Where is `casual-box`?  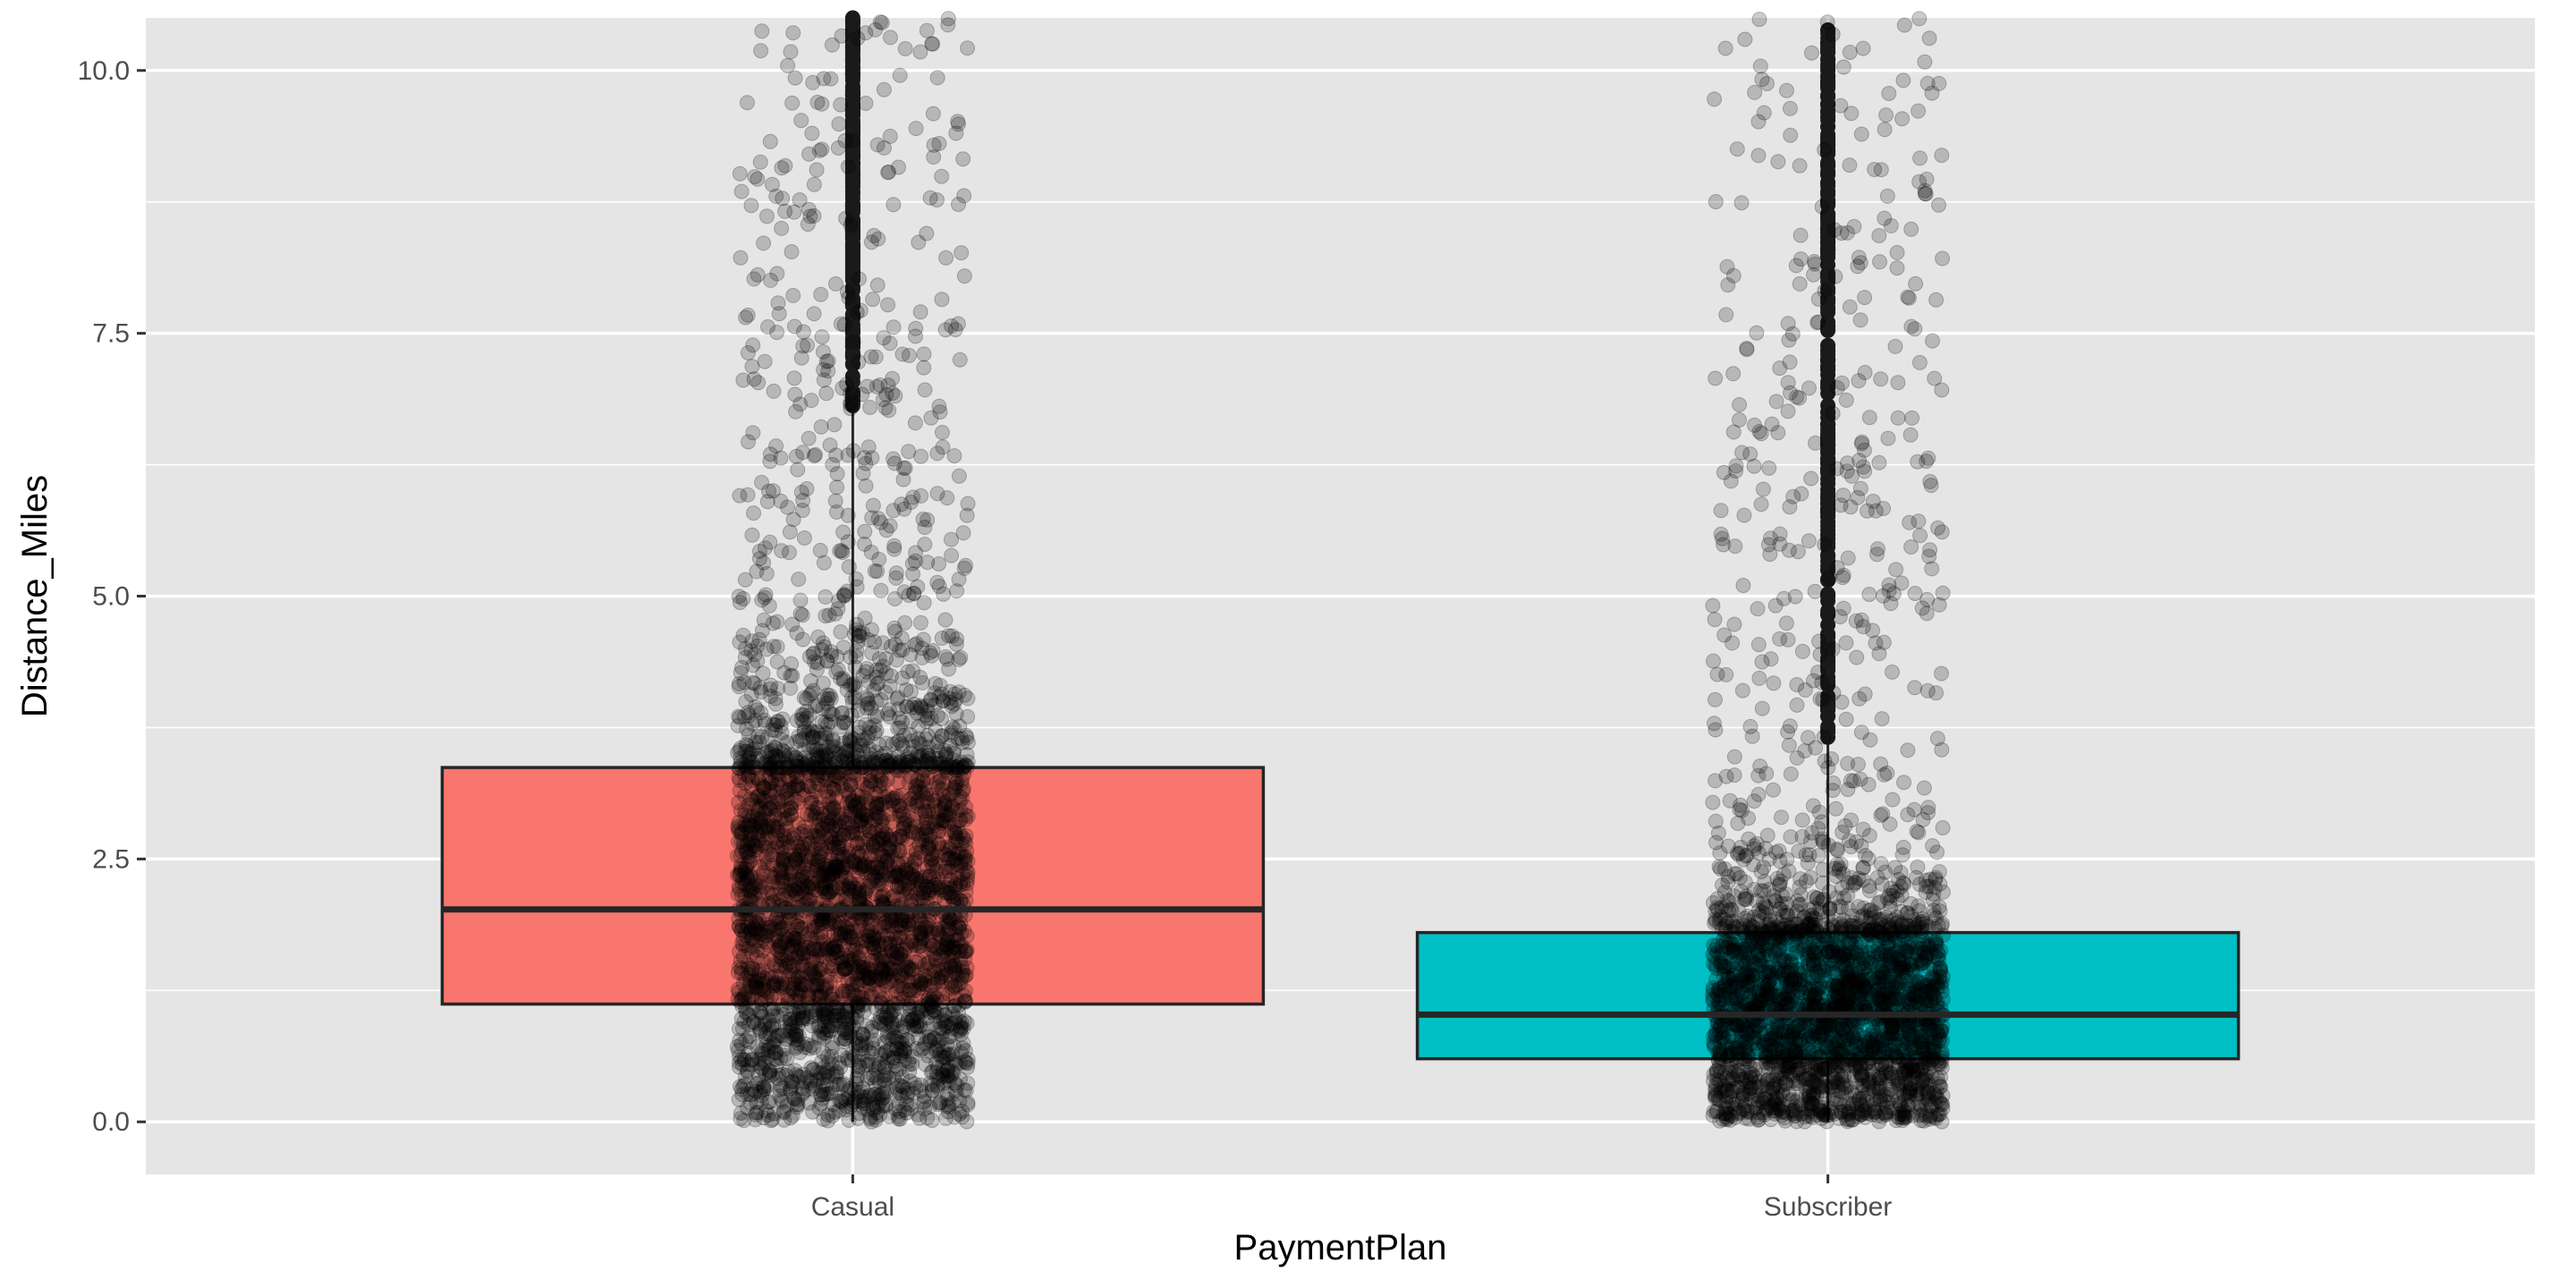
casual-box is located at coordinates (853, 886).